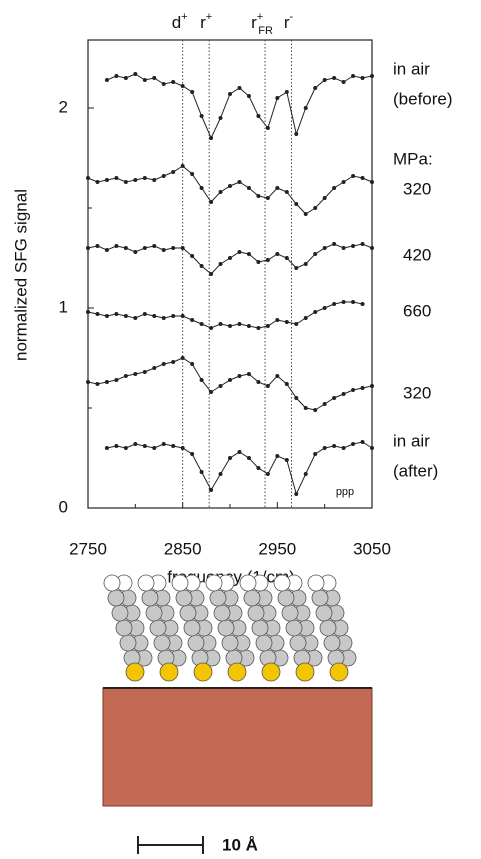 This screenshot has width=481, height=859. Describe the element at coordinates (411, 440) in the screenshot. I see `series-label: in air` at that location.